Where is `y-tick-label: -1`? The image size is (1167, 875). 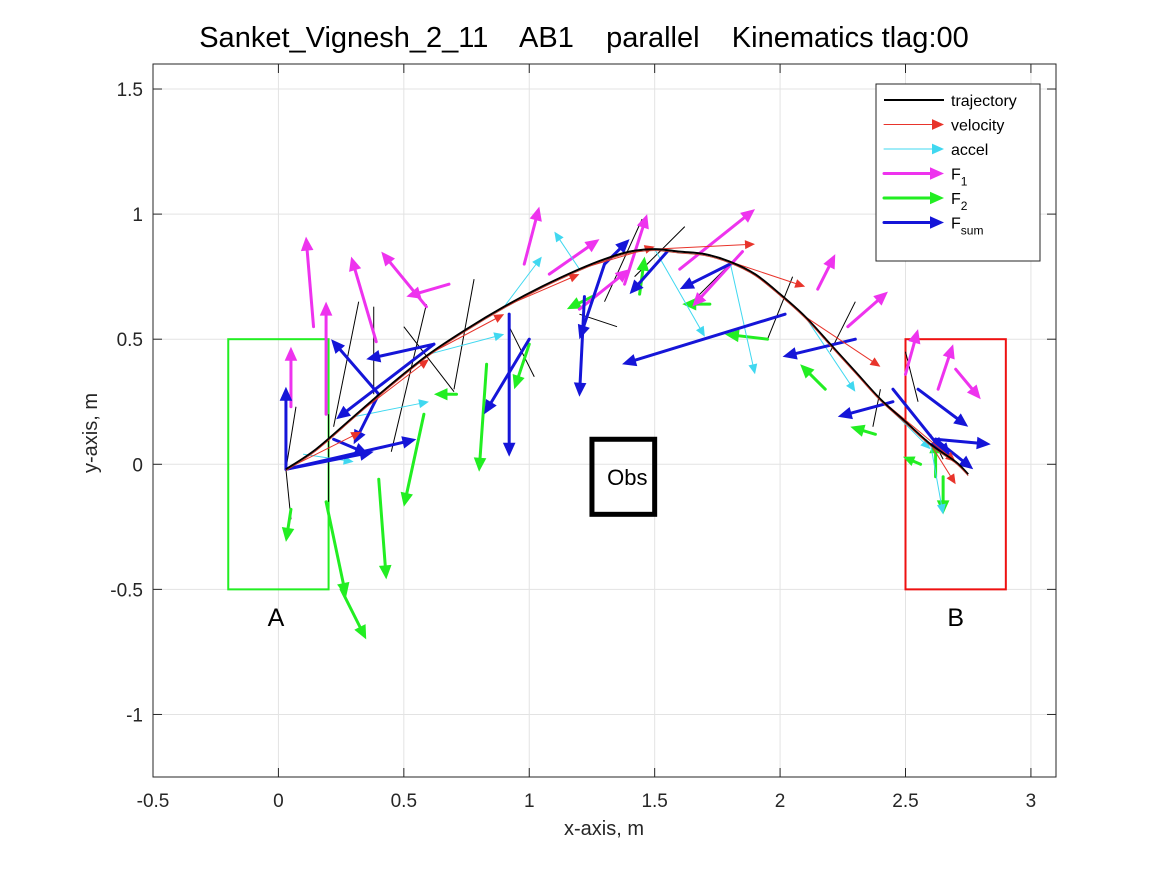 y-tick-label: -1 is located at coordinates (134, 715).